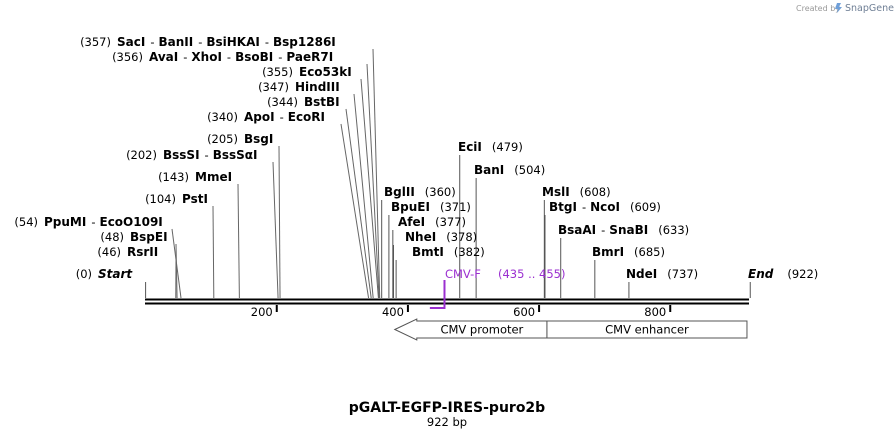  I want to click on enzyme-name: NdeI, so click(641, 274).